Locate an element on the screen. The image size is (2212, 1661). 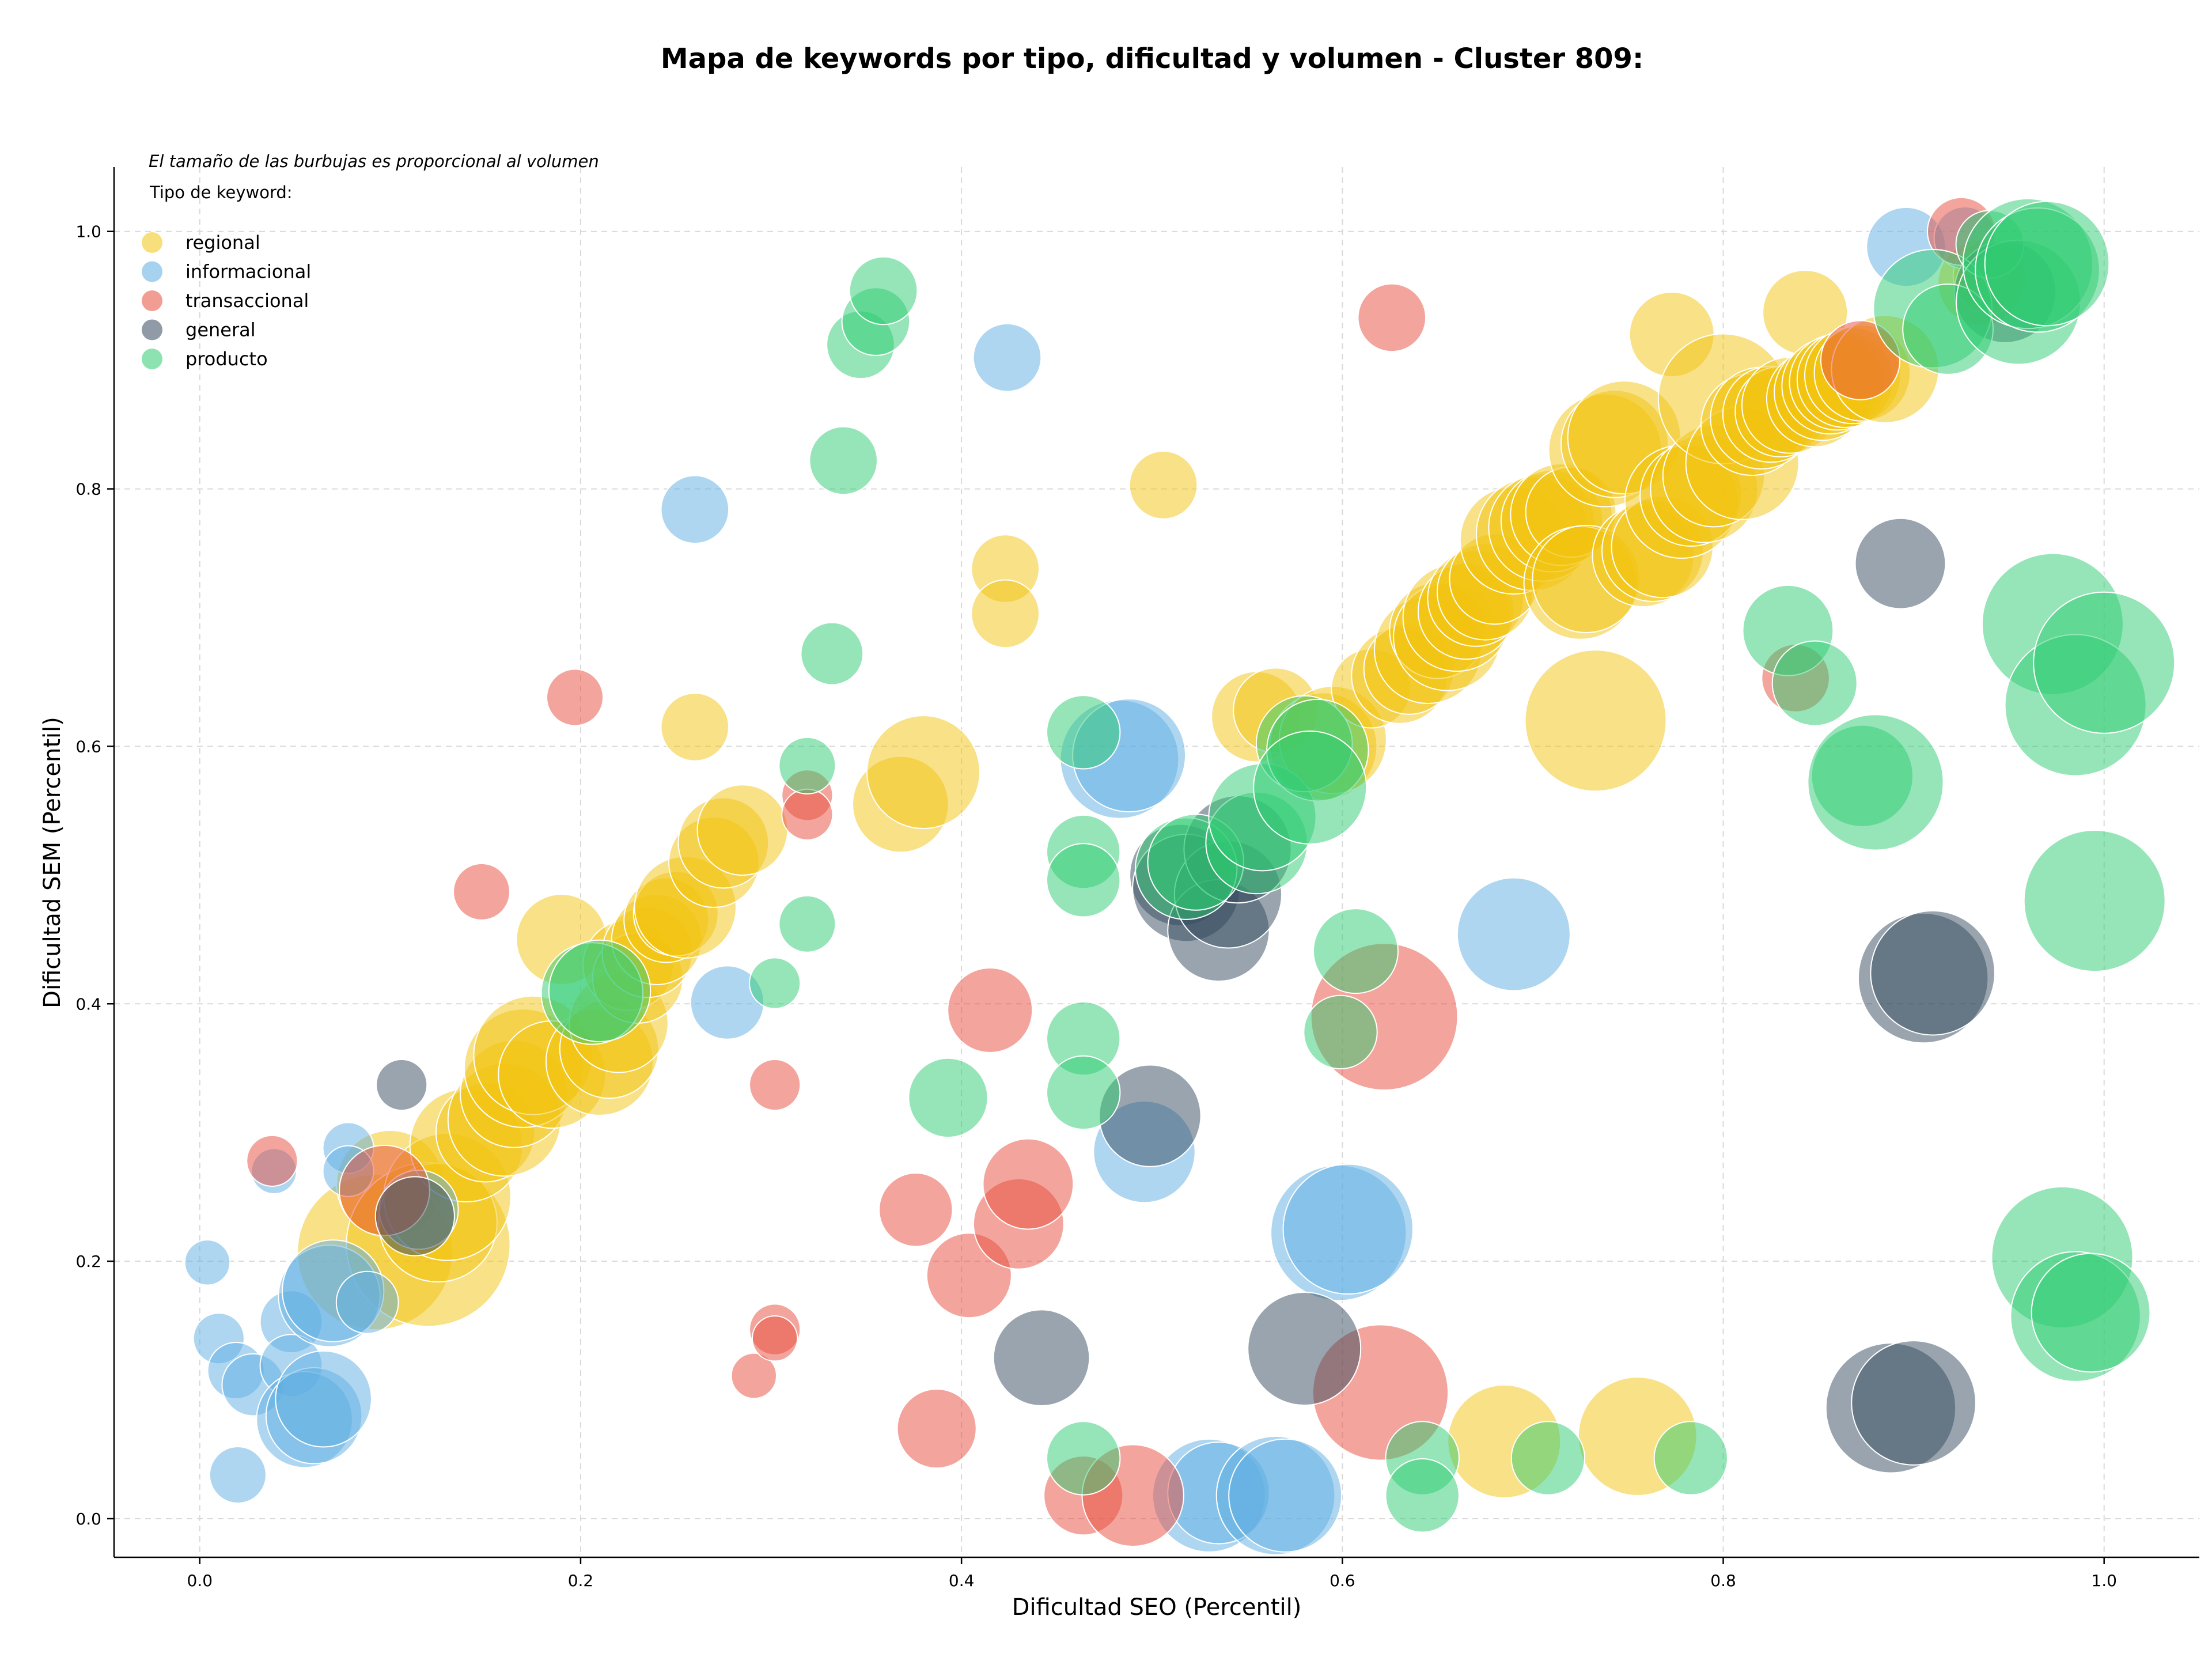
legend-label-informacional: informacional is located at coordinates (248, 272).